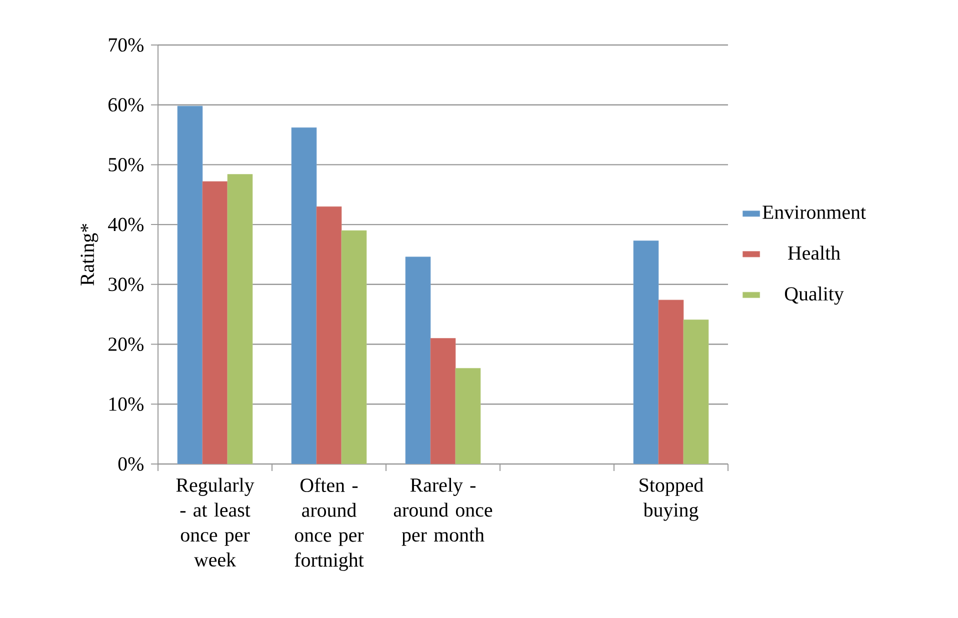 The width and height of the screenshot is (958, 618). I want to click on x-tick-label: Stopped buying, so click(672, 499).